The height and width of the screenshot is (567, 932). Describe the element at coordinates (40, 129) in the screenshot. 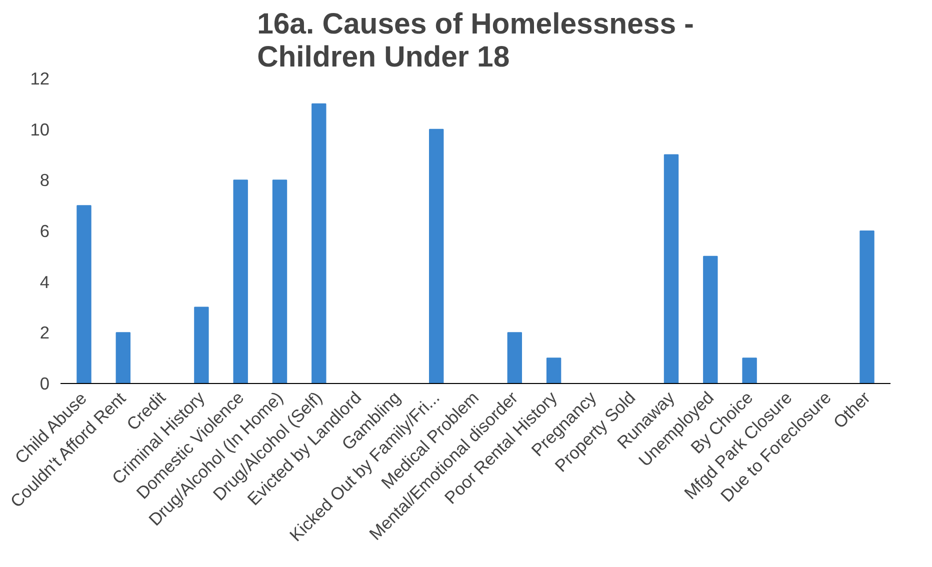

I see `y-tick-label: 10` at that location.